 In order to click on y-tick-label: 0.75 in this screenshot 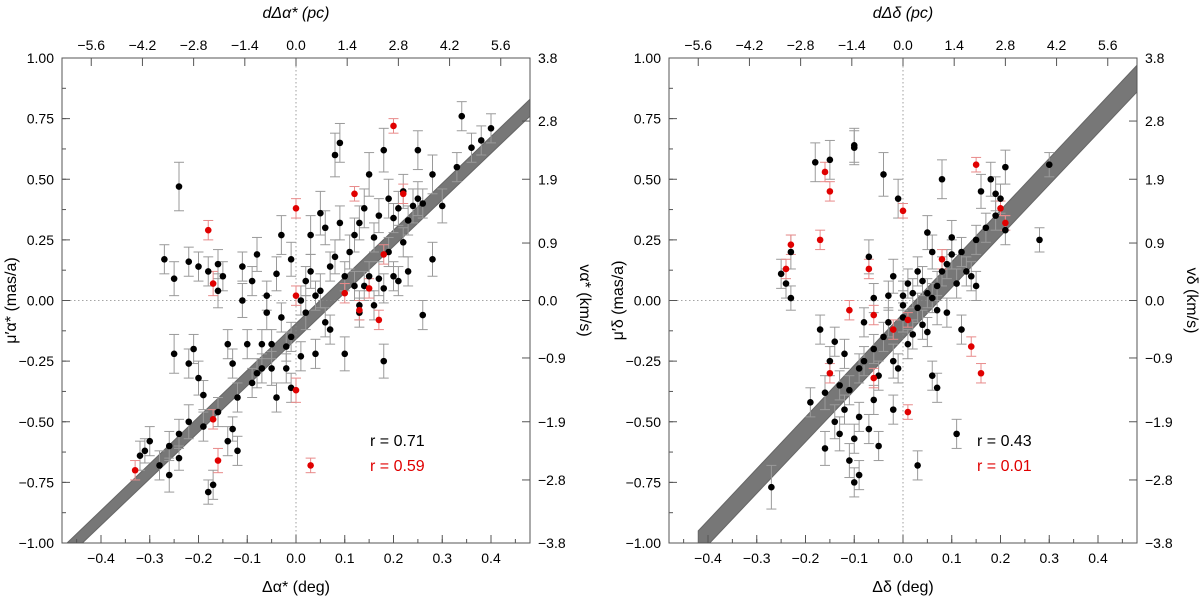, I will do `click(647, 119)`.